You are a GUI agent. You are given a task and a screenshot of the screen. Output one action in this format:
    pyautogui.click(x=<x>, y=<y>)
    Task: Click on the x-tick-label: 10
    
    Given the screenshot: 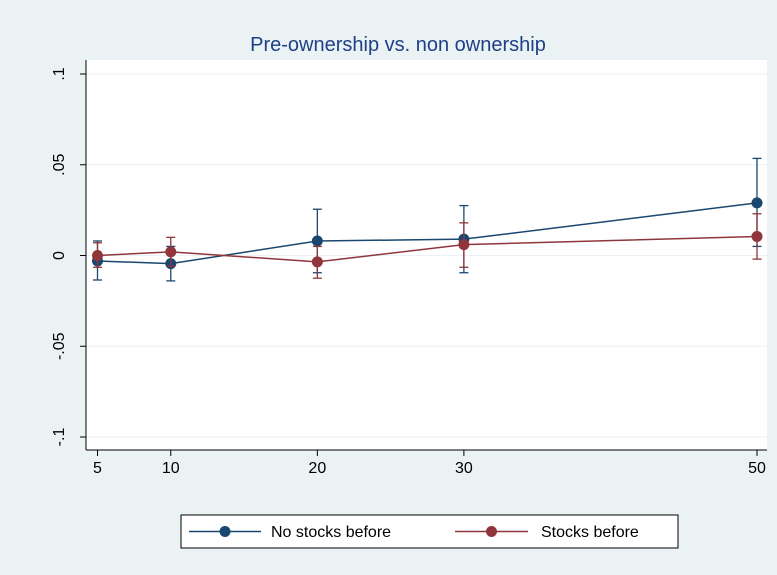 What is the action you would take?
    pyautogui.click(x=171, y=468)
    